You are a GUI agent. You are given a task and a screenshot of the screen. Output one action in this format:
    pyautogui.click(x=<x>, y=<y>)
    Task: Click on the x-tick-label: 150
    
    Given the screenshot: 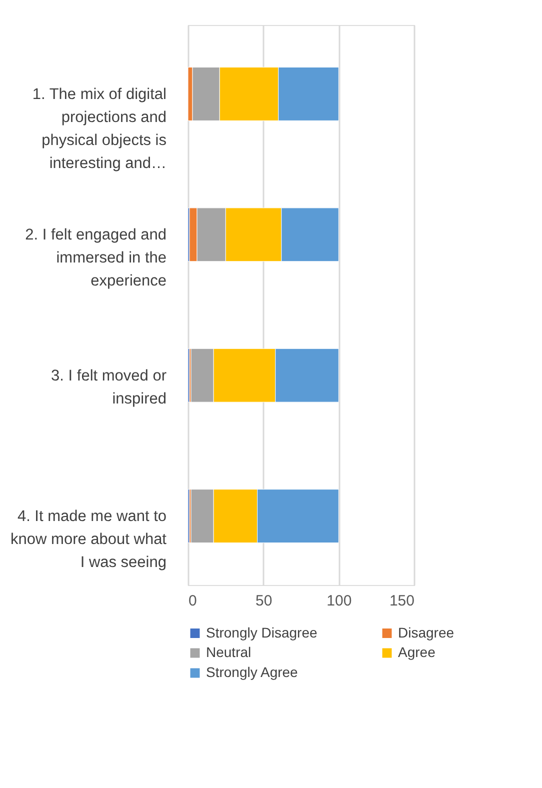 What is the action you would take?
    pyautogui.click(x=401, y=601)
    